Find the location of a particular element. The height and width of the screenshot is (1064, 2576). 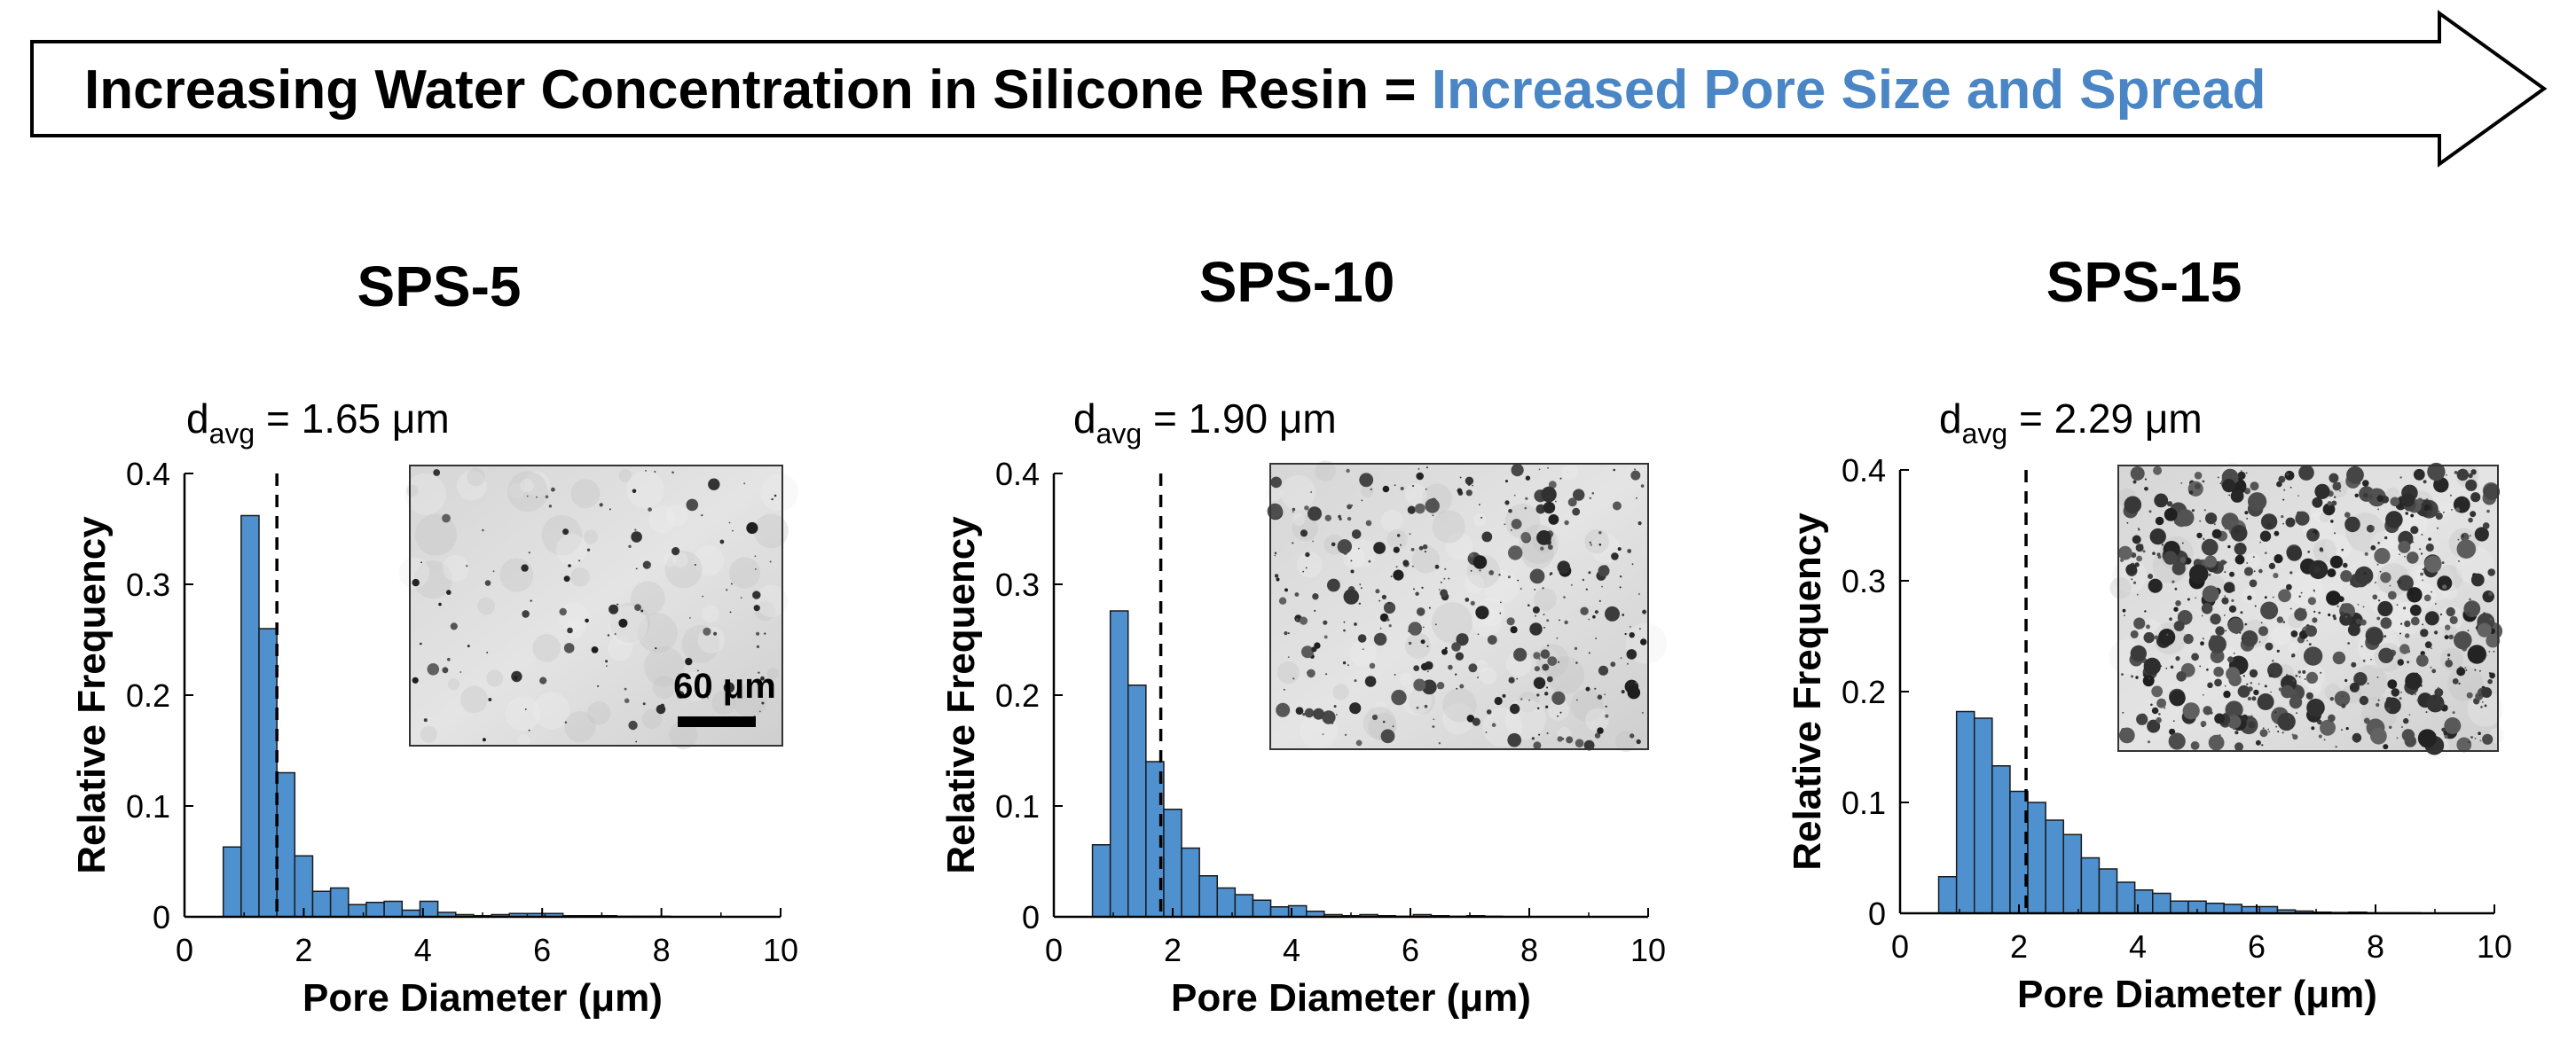

x-tick-label: 4 is located at coordinates (1291, 950).